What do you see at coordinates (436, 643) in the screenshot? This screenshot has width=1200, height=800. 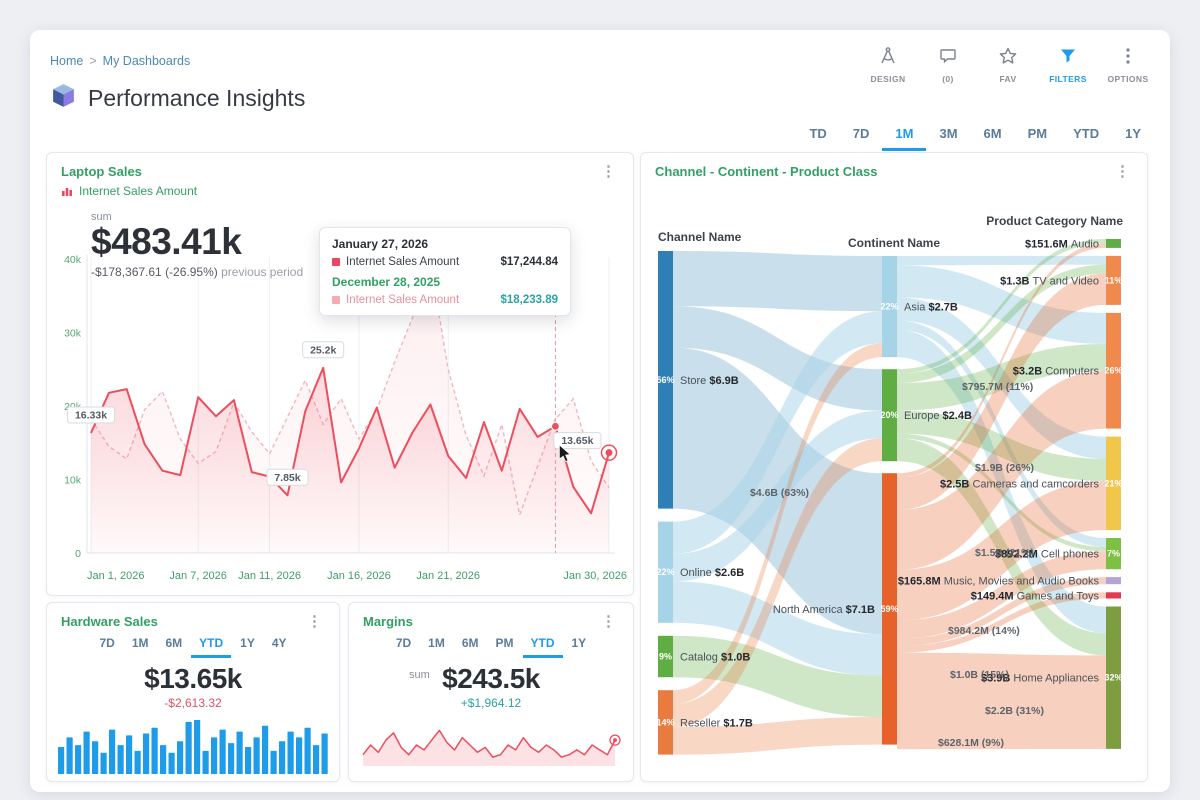 I see `margins-tab-1m: 1M` at bounding box center [436, 643].